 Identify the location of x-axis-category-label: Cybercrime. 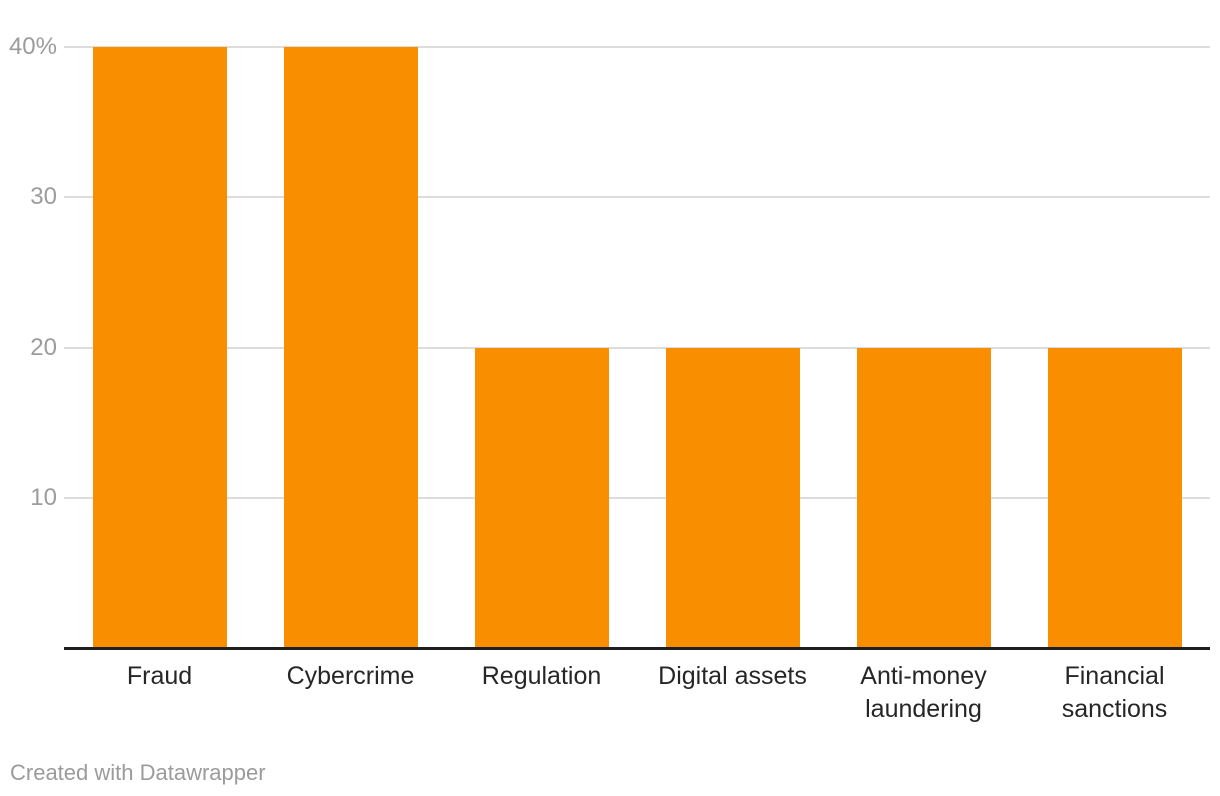
(350, 676).